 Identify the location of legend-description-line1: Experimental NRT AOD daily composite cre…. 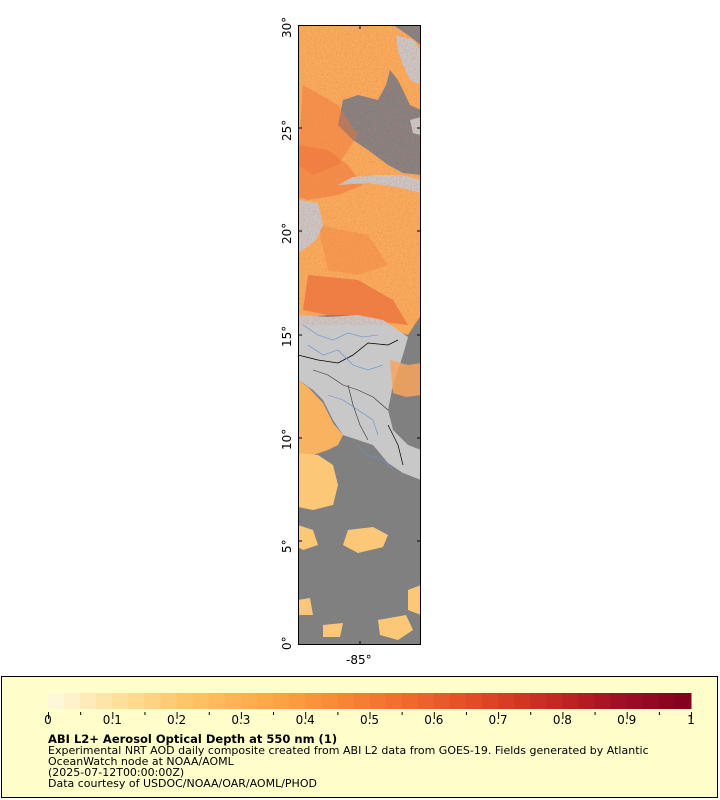
(348, 750).